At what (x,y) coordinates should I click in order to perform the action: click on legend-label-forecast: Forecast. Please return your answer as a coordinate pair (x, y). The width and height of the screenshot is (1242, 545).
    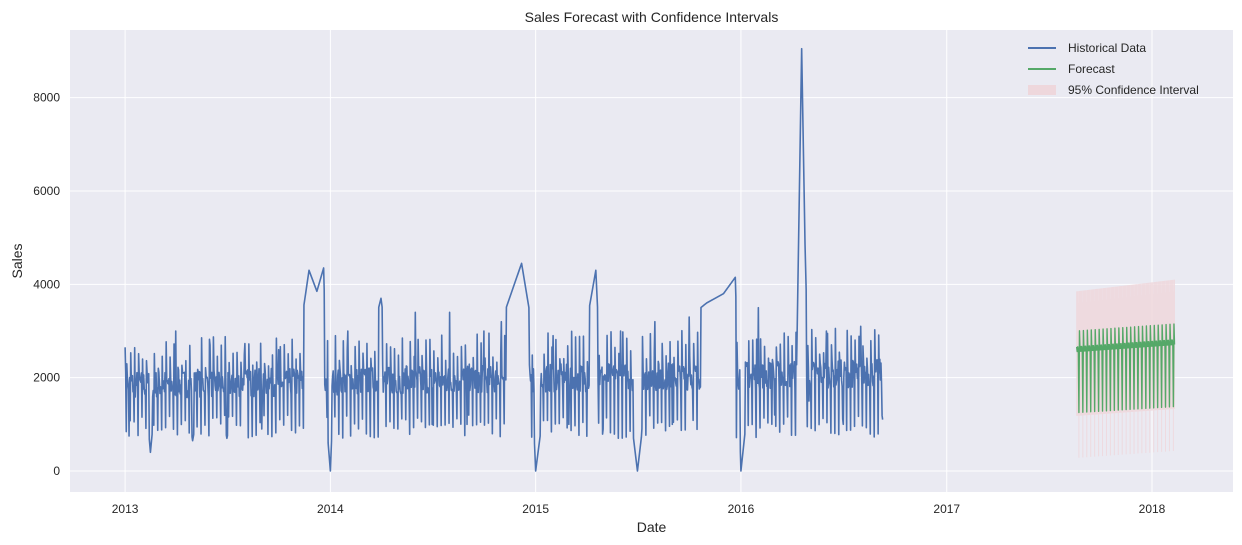
    Looking at the image, I should click on (1091, 69).